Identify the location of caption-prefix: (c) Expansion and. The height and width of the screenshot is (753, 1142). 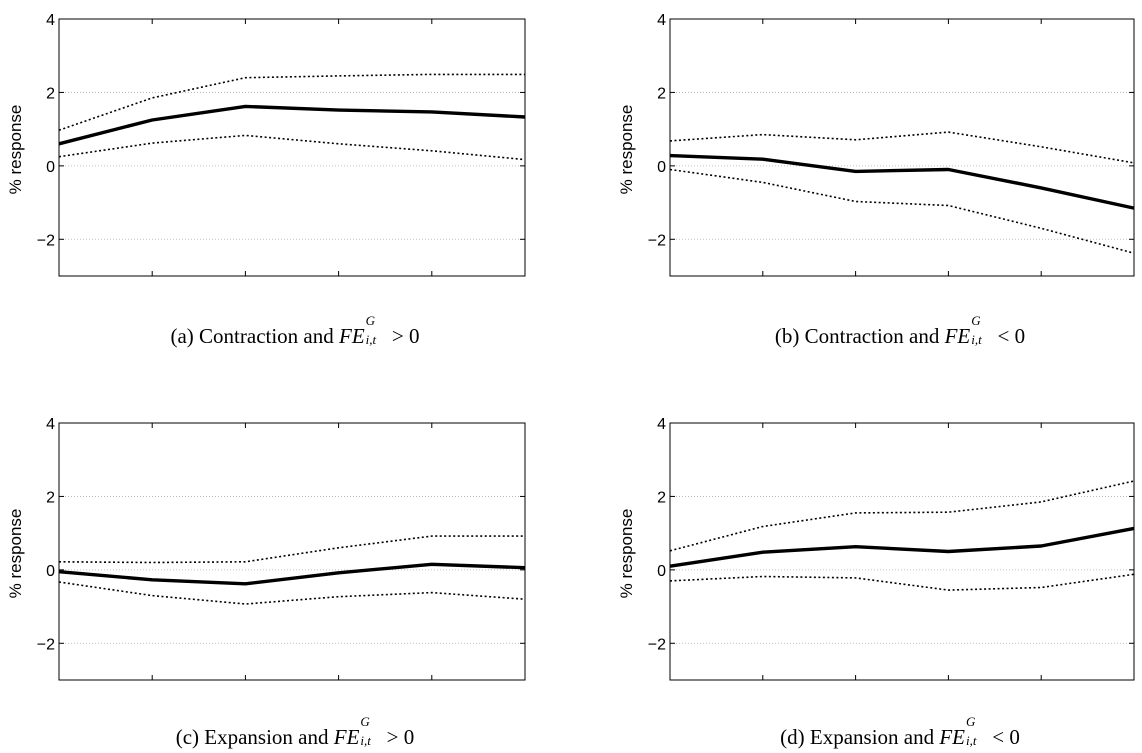
(252, 737).